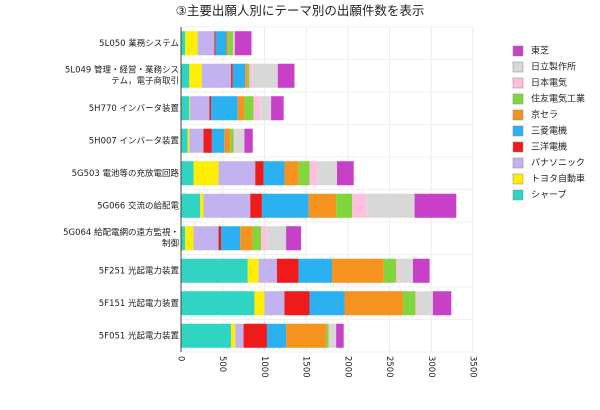  What do you see at coordinates (540, 51) in the screenshot?
I see `legend-label: 東芝` at bounding box center [540, 51].